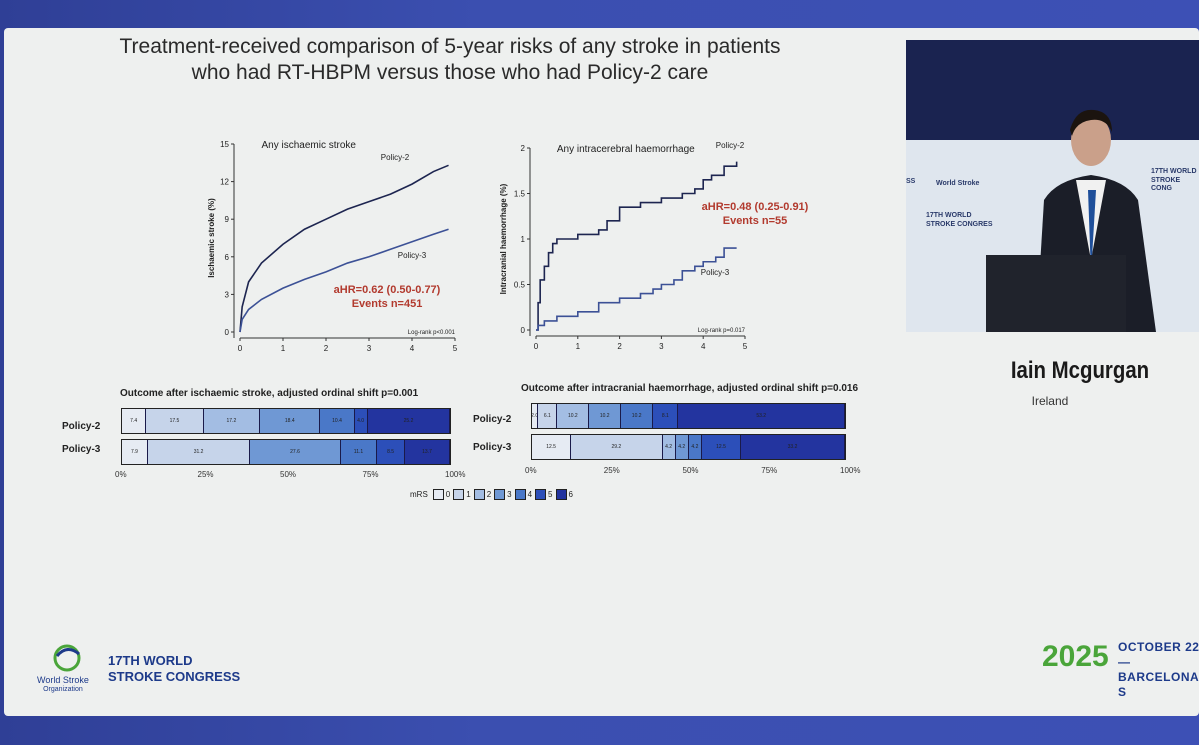  Describe the element at coordinates (769, 470) in the screenshot. I see `bar-chart-2-x-tick-label: 75%` at that location.